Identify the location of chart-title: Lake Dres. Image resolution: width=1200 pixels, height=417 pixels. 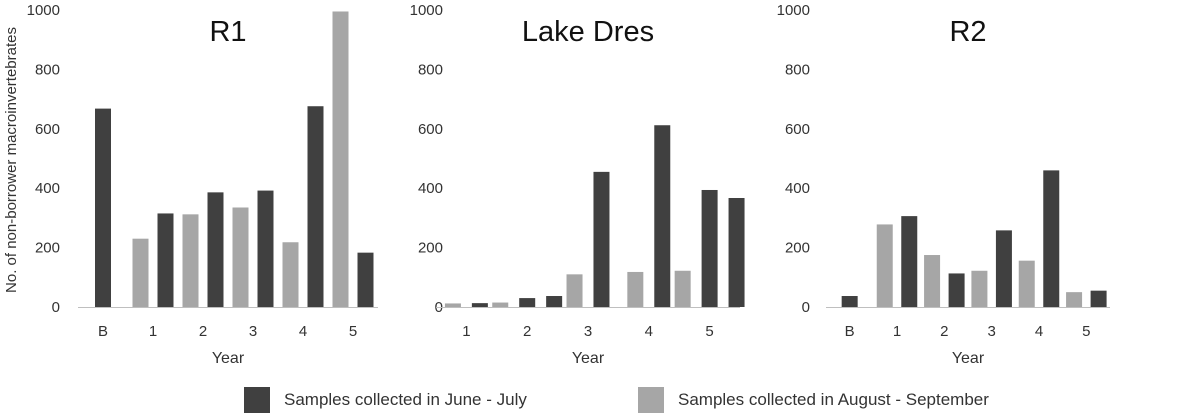
(588, 32).